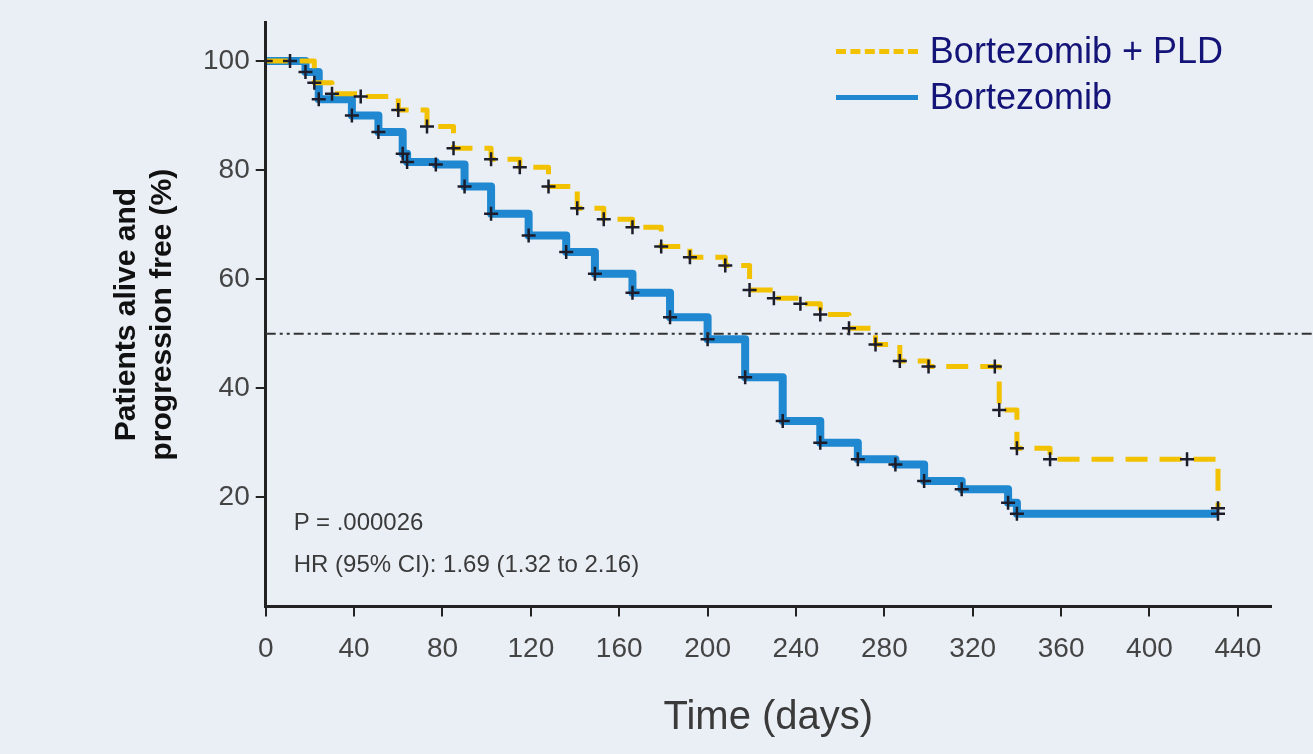 This screenshot has width=1313, height=754. I want to click on x-tick-label: 0, so click(265, 647).